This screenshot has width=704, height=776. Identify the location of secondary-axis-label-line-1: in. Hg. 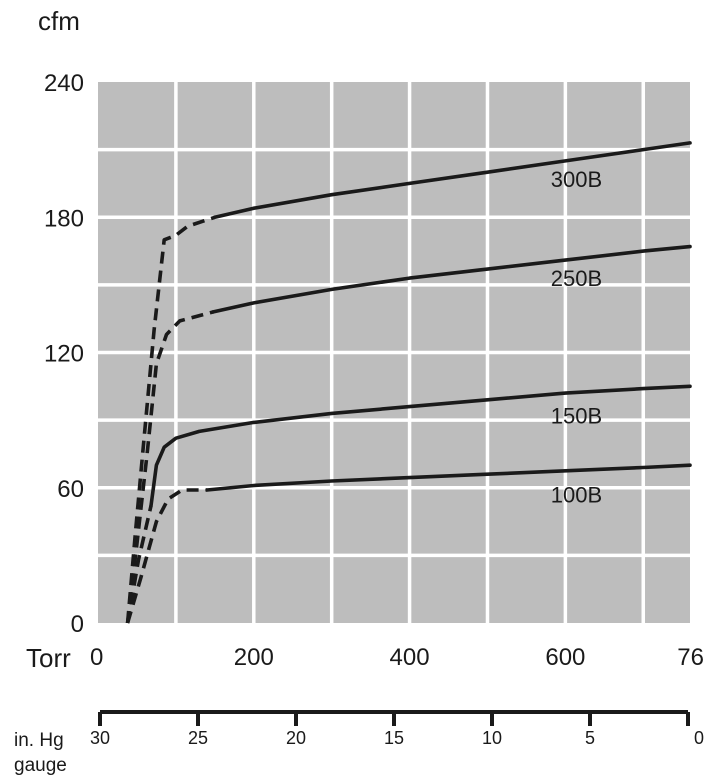
(39, 740).